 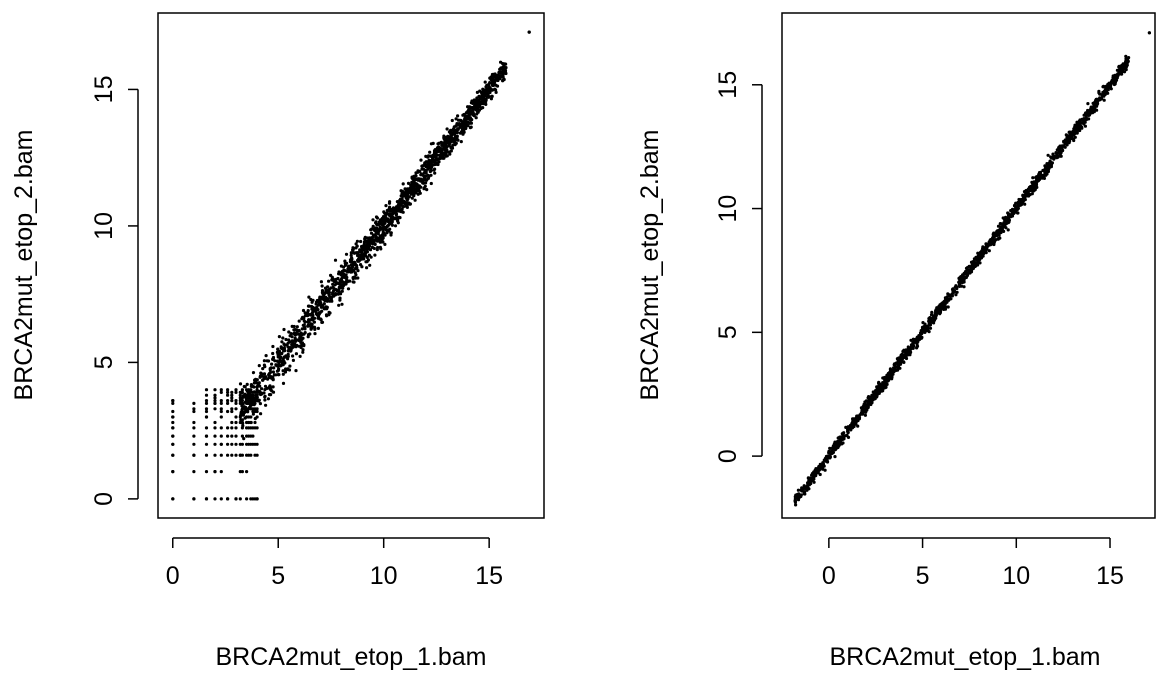 I want to click on left-x-tick-label: 15, so click(x=489, y=576).